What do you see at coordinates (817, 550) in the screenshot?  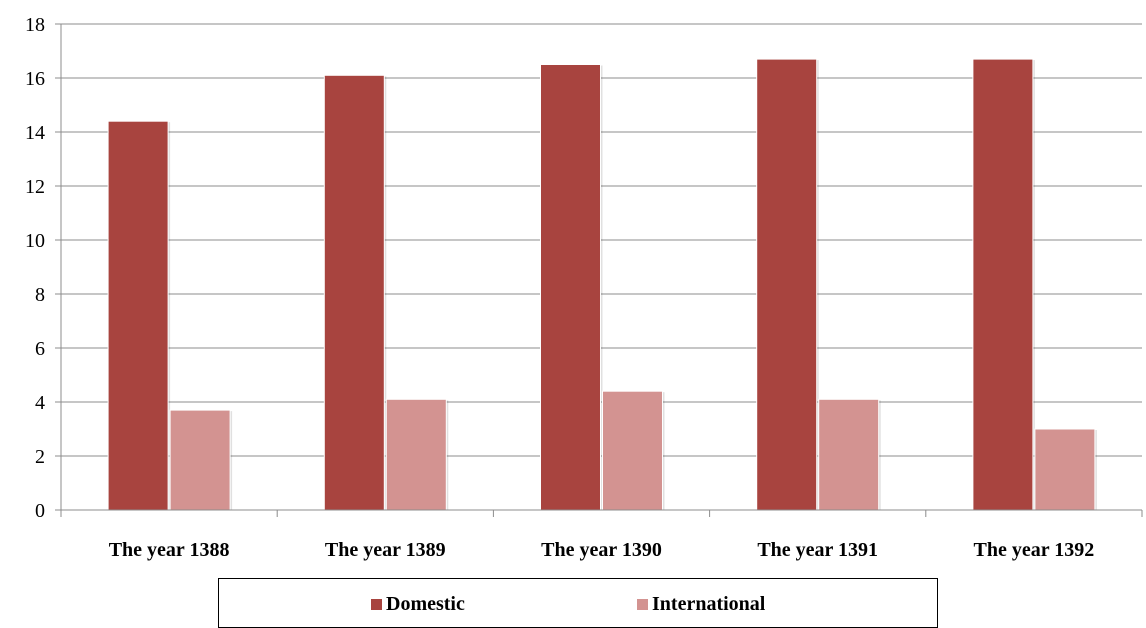 I see `x-category-label: The year 1391` at bounding box center [817, 550].